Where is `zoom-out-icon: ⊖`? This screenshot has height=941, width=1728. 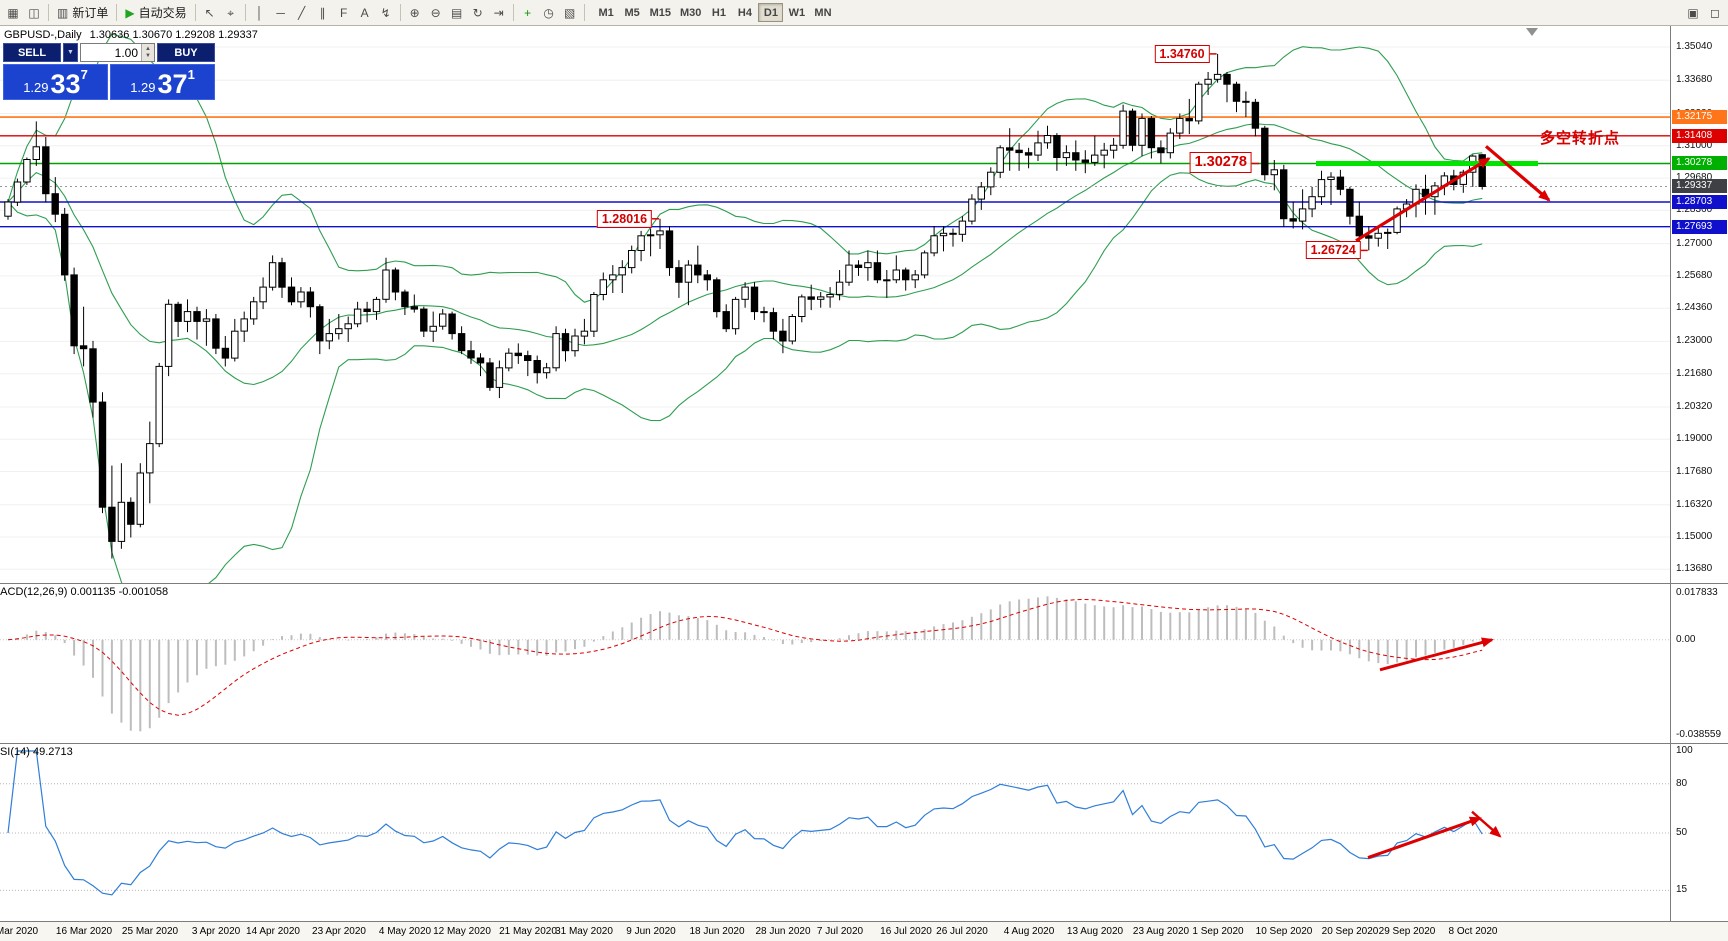 zoom-out-icon: ⊖ is located at coordinates (435, 12).